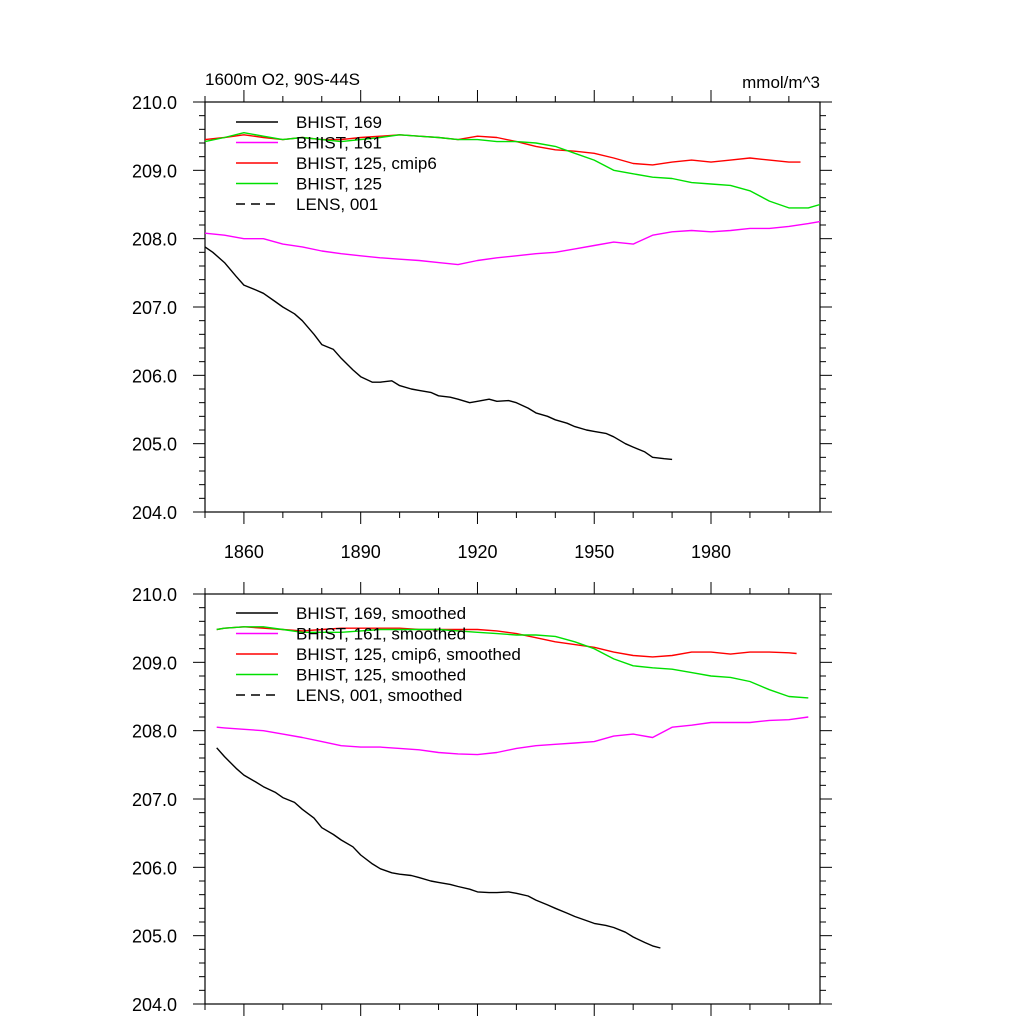 This screenshot has height=1024, width=1024. Describe the element at coordinates (594, 552) in the screenshot. I see `x-tick-label: 1950` at that location.